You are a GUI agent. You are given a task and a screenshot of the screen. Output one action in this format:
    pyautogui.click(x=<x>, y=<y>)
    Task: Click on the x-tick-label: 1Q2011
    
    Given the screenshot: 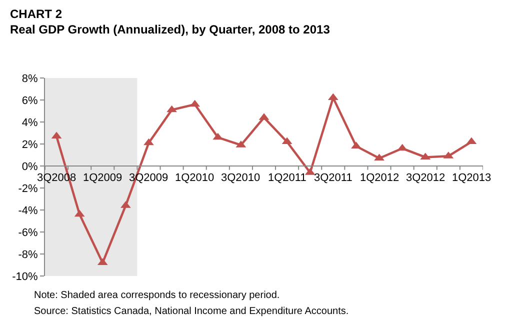 What is the action you would take?
    pyautogui.click(x=287, y=178)
    